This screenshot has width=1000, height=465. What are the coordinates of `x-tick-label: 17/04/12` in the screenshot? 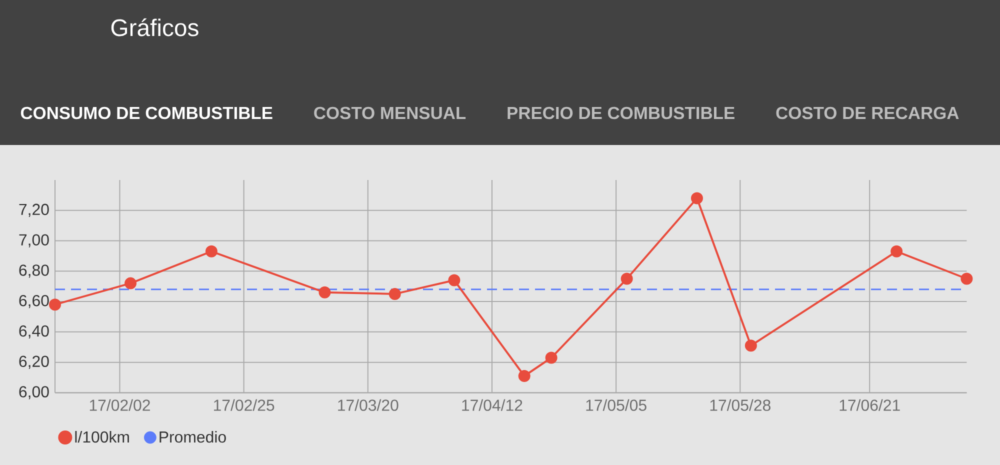 It's located at (492, 405).